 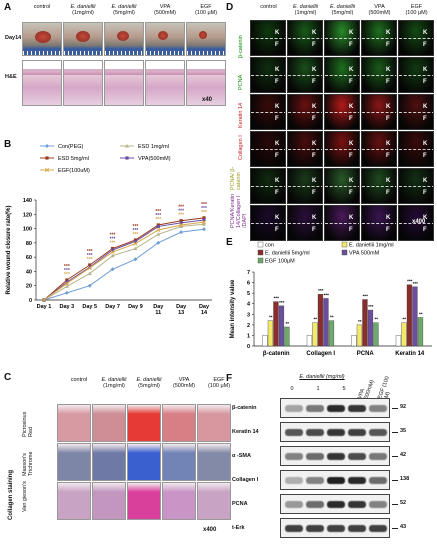 What do you see at coordinates (181, 310) in the screenshot?
I see `chart-b-xtick-label-6: Day 13` at bounding box center [181, 310].